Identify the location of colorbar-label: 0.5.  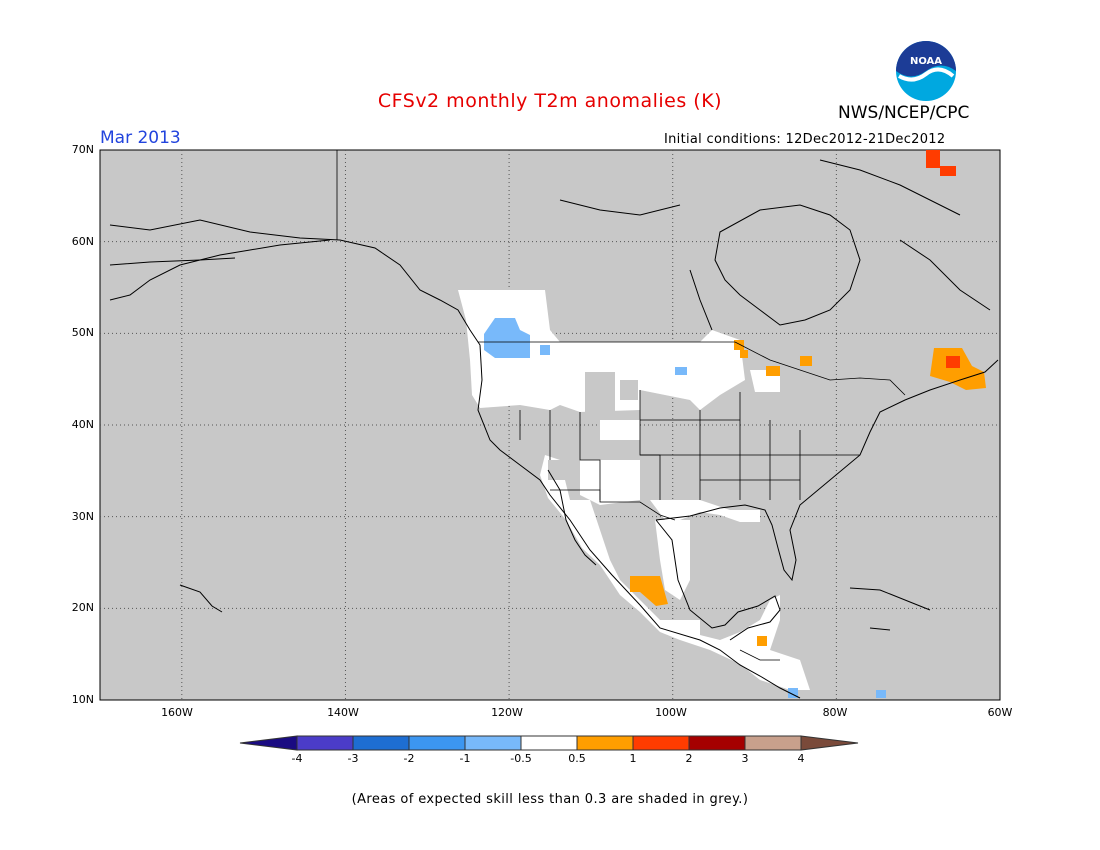
(577, 758).